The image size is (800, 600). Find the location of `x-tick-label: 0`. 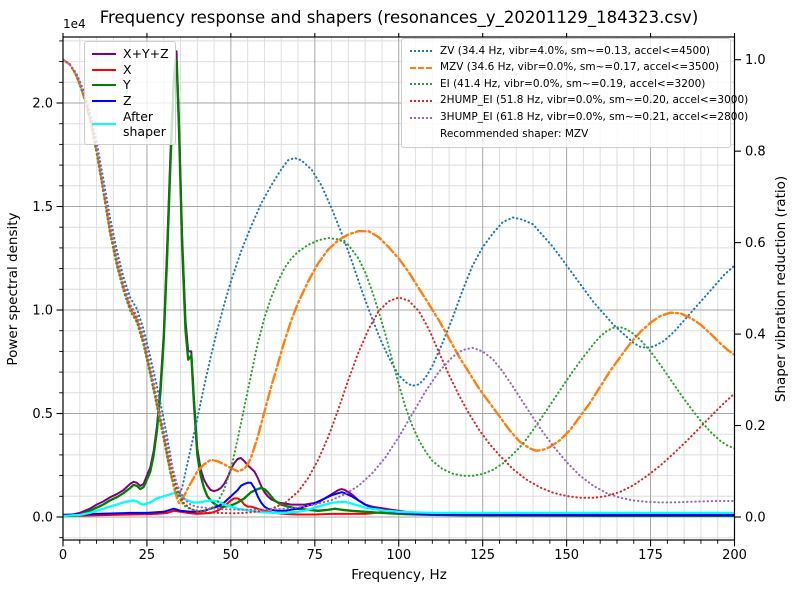

x-tick-label: 0 is located at coordinates (63, 555).